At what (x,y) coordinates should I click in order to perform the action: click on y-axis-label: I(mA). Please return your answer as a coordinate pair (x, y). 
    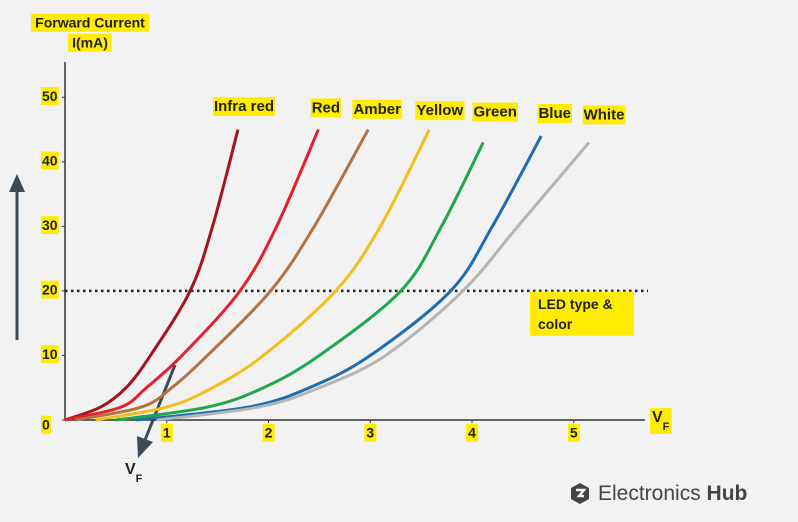
    Looking at the image, I should click on (90, 43).